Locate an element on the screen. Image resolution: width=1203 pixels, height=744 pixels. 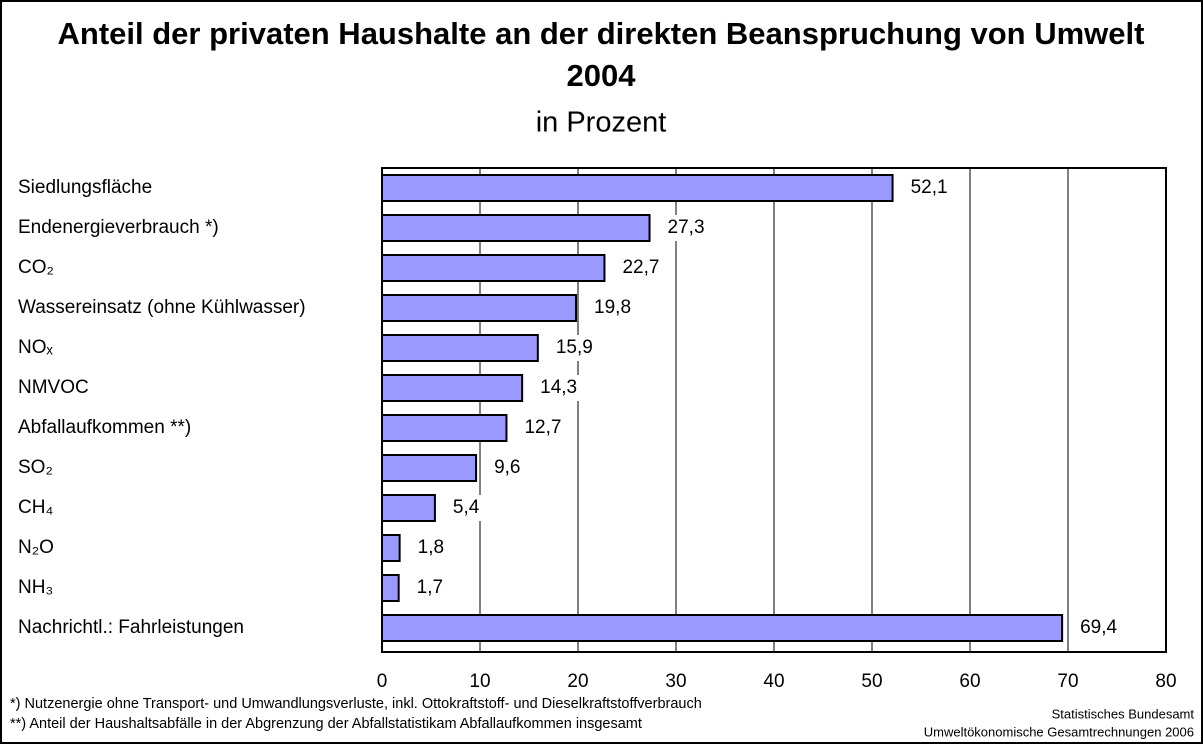
y-tick-label: NMVOC is located at coordinates (53, 387).